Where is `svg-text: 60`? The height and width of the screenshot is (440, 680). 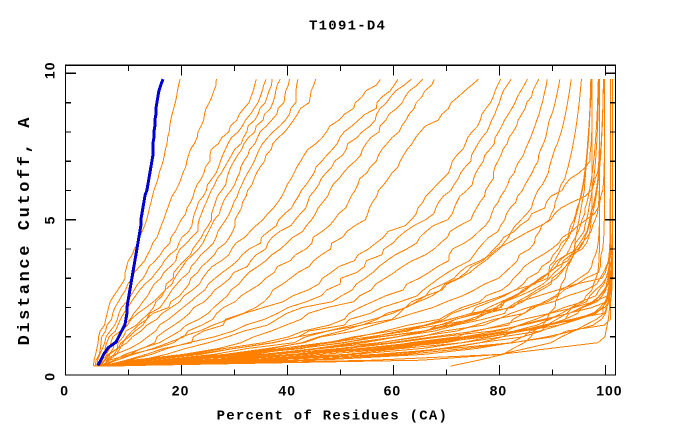
svg-text: 60 is located at coordinates (393, 390).